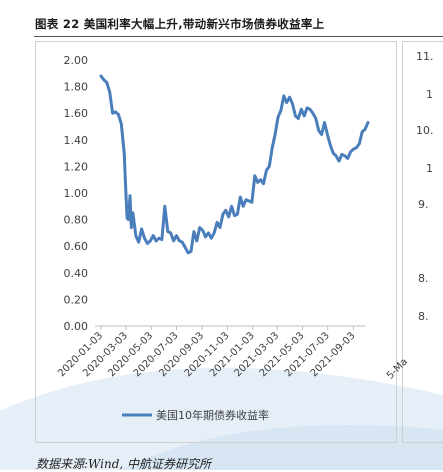 Image resolution: width=443 pixels, height=472 pixels. I want to click on right-x-tick-label: 5-Ma, so click(397, 368).